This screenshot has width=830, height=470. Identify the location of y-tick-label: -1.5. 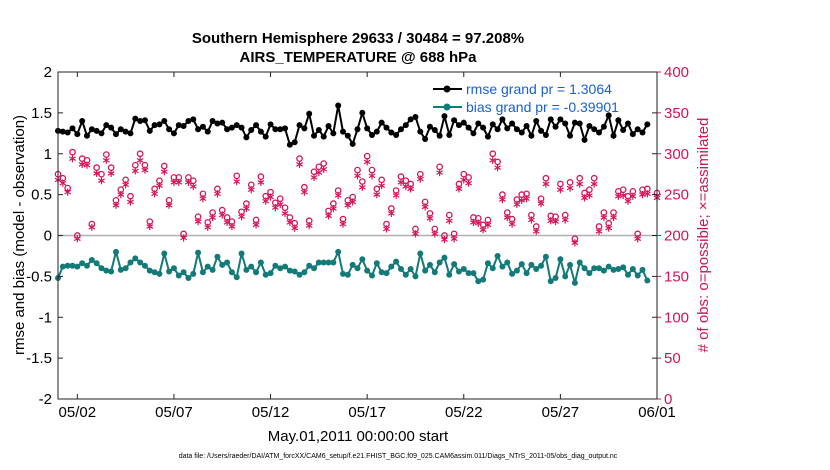
(39, 358).